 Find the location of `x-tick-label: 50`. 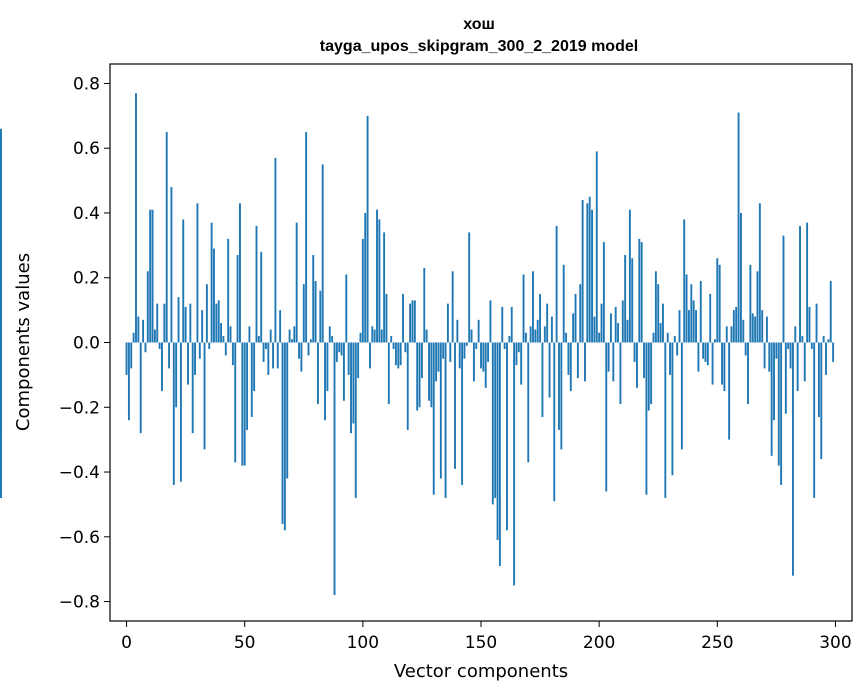

x-tick-label: 50 is located at coordinates (245, 643).